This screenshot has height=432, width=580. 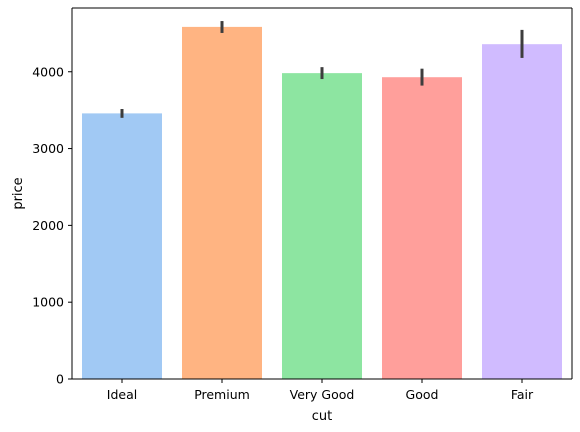 I want to click on y-tick-label: 4000, so click(x=48, y=71).